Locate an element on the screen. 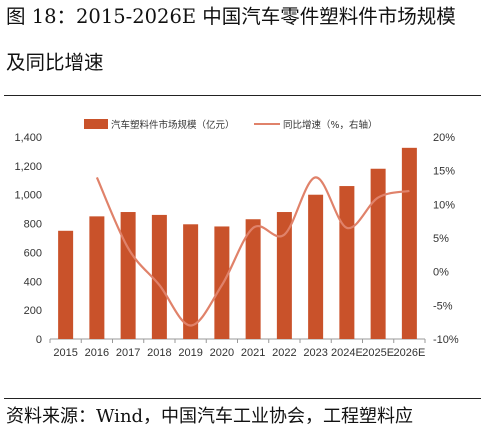 The width and height of the screenshot is (485, 439). x-axis-tick-label: 2015 is located at coordinates (65, 353).